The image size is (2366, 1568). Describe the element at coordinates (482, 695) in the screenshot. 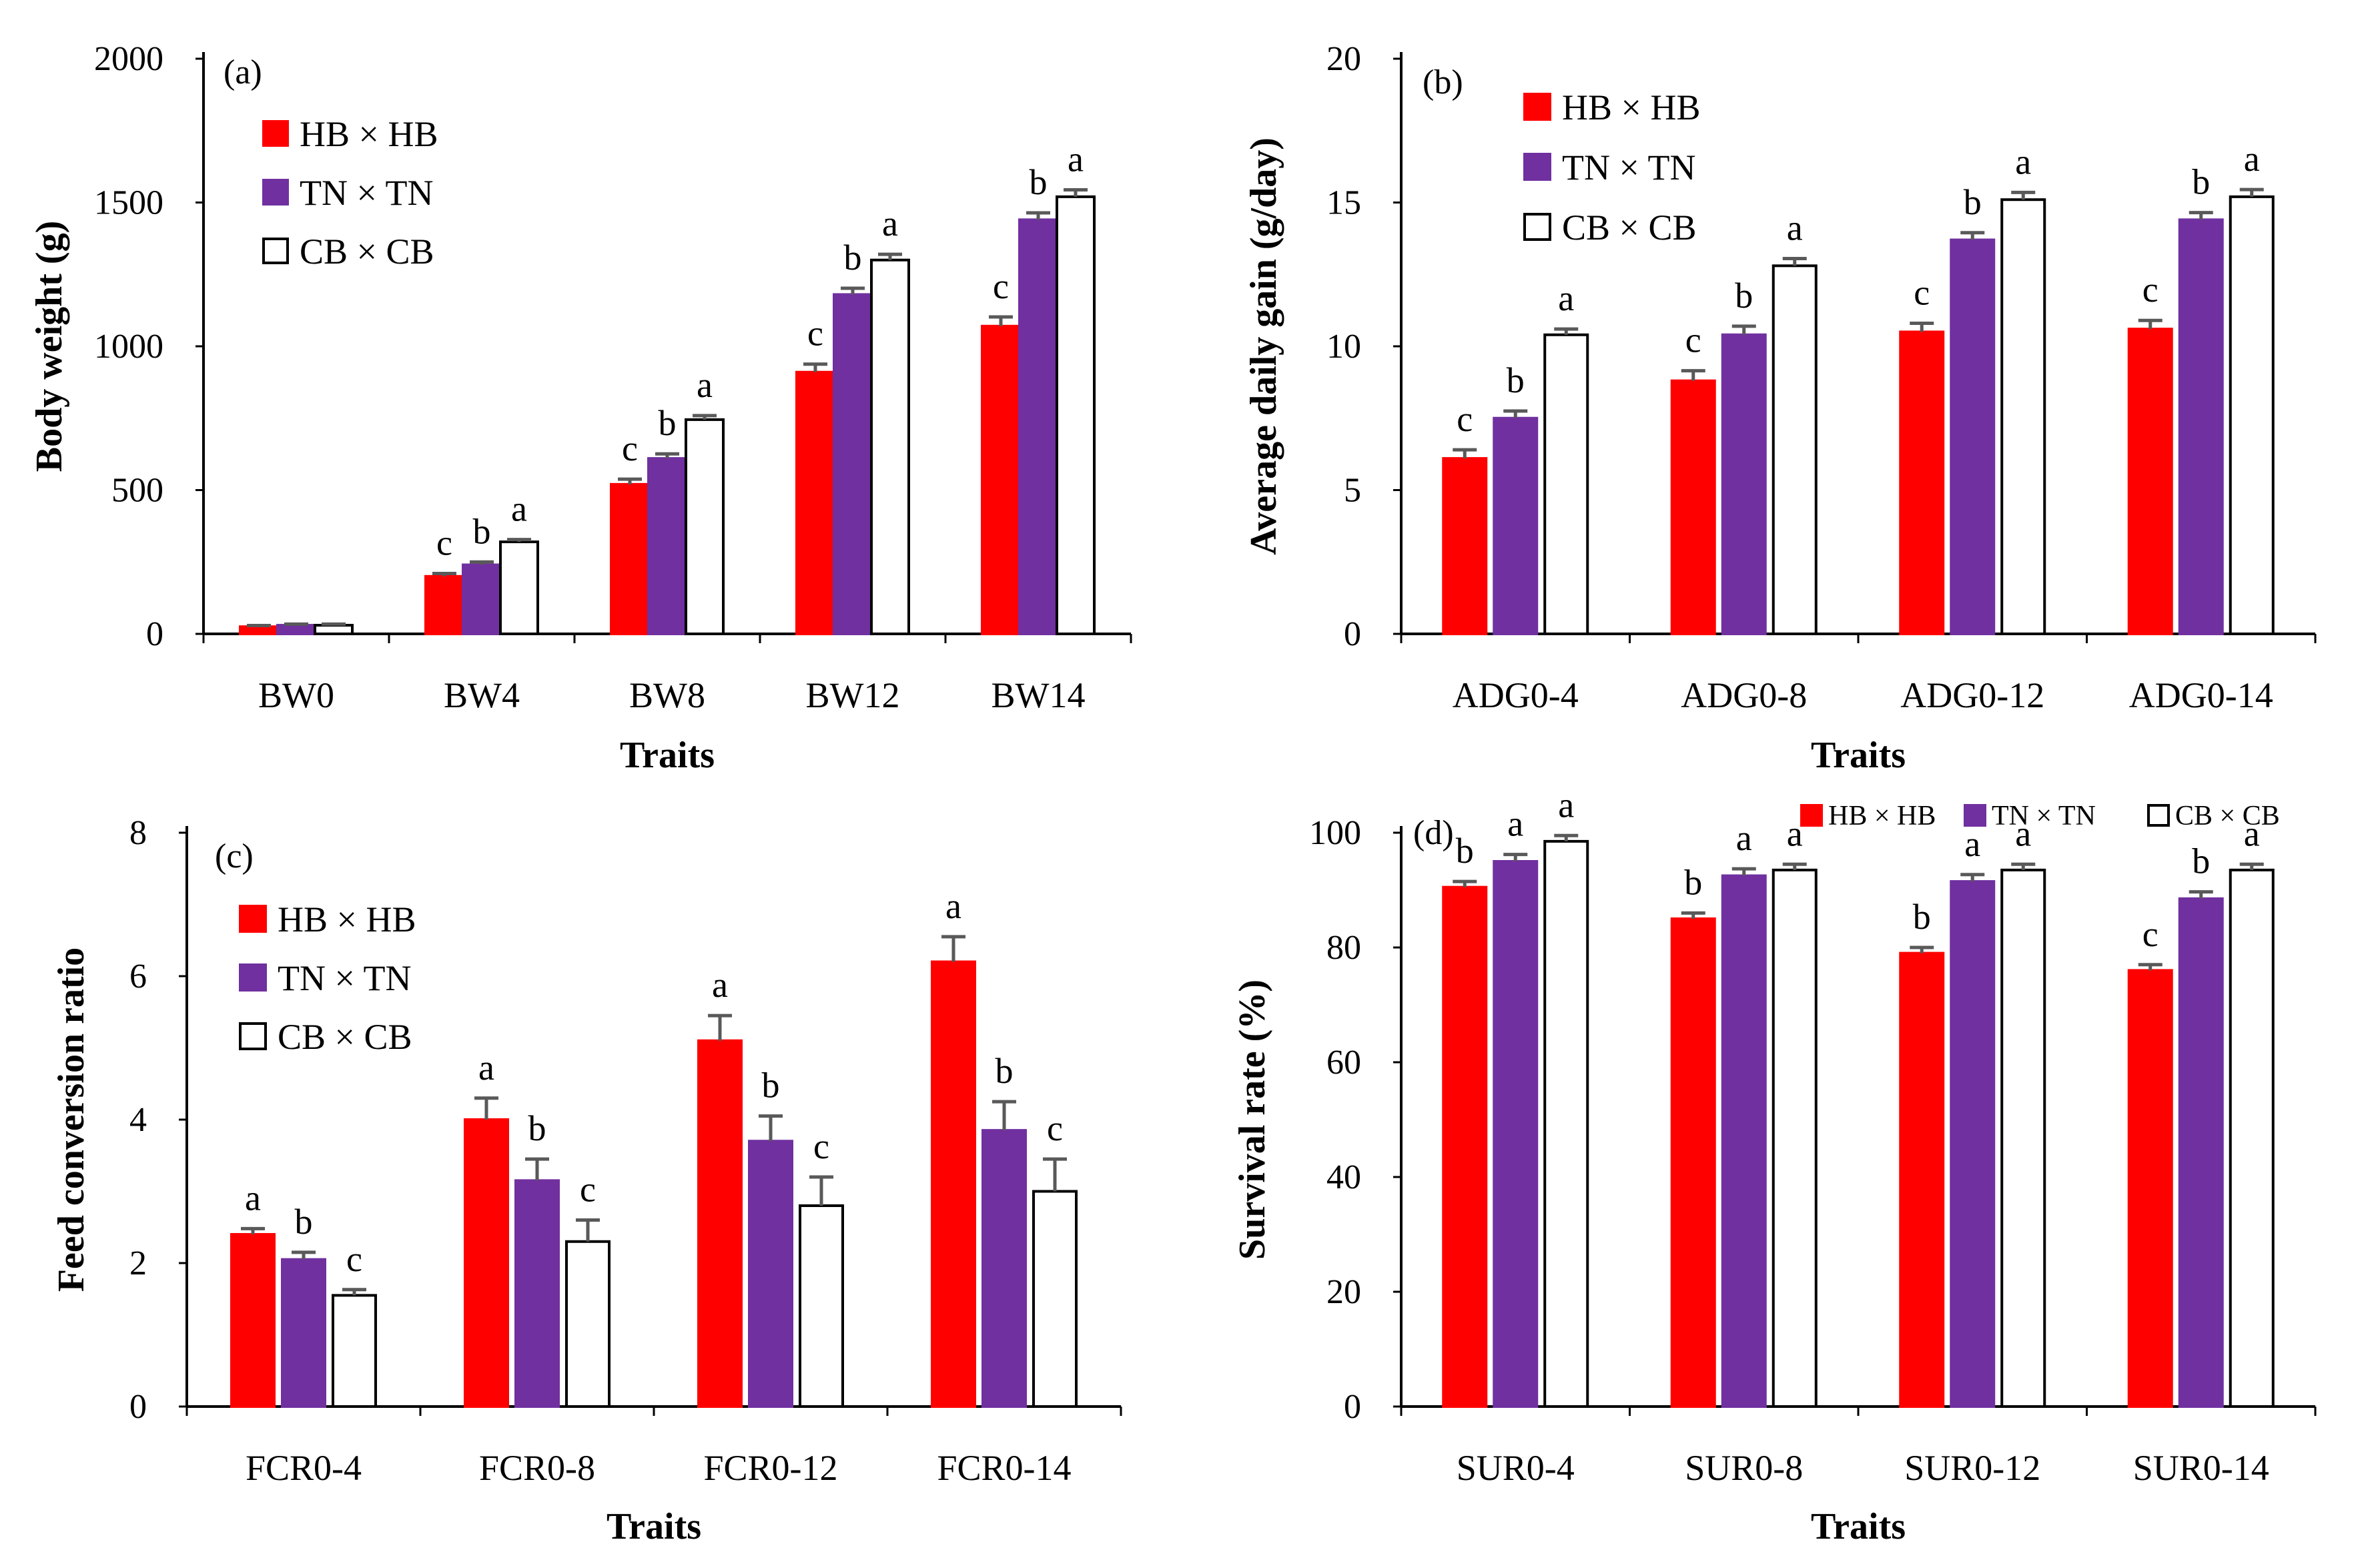

I see `x-category-label: BW4` at that location.